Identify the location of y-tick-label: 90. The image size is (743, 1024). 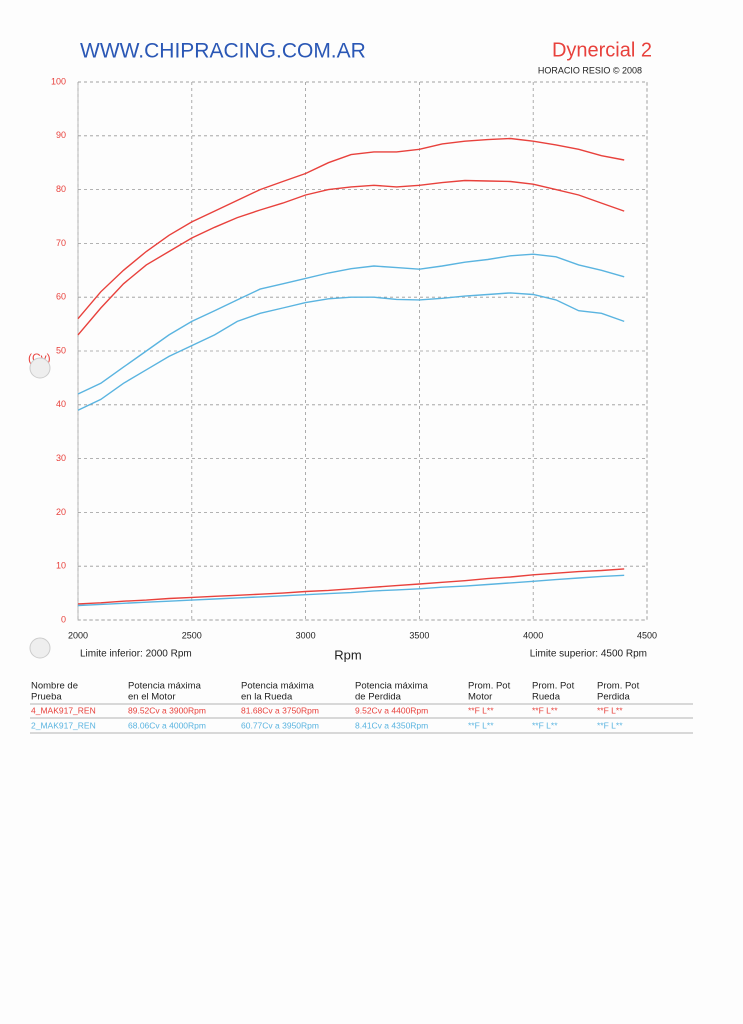
(61, 135).